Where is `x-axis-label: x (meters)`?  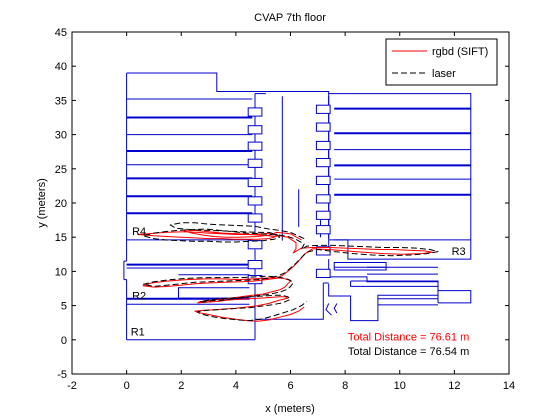
x-axis-label: x (meters) is located at coordinates (290, 409).